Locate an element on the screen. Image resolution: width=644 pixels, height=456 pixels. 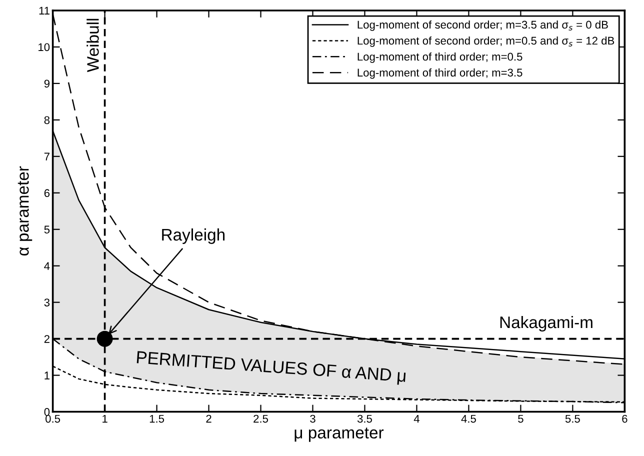
x-tick-label: 3.5 is located at coordinates (364, 418).